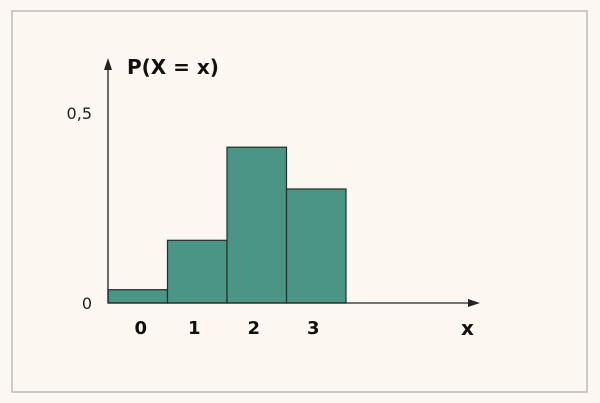 Image resolution: width=600 pixels, height=403 pixels. Describe the element at coordinates (253, 328) in the screenshot. I see `x-tick-label-2: 2` at that location.